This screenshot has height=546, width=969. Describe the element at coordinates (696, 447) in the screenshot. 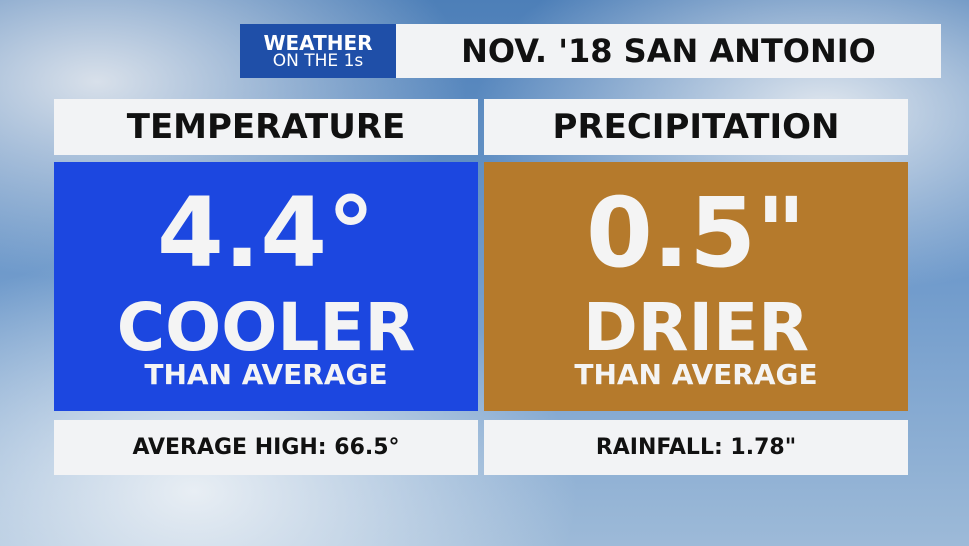

I see `panel-footer: RAINFALL: 1.78"` at that location.